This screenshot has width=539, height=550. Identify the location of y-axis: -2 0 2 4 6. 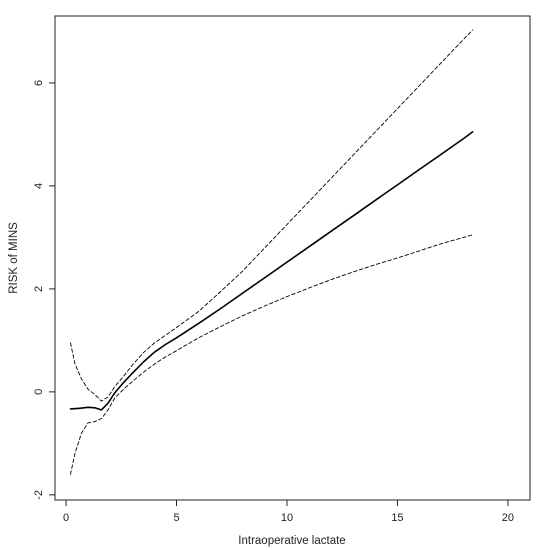
(44, 290).